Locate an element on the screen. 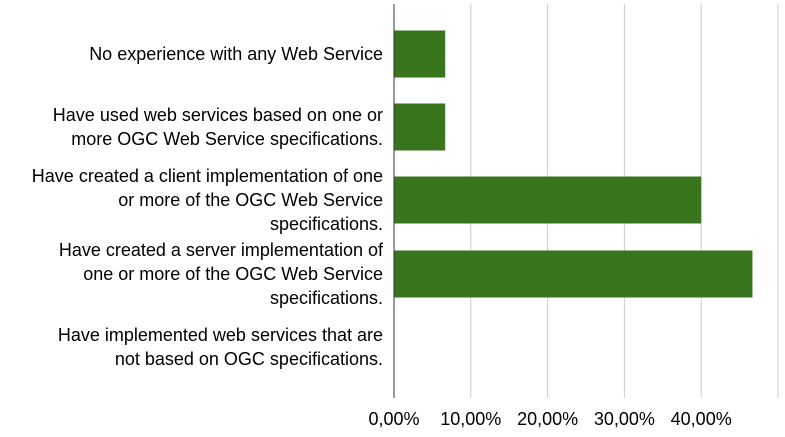 The height and width of the screenshot is (437, 785). x-tick-label-20: 20,00% is located at coordinates (547, 419).